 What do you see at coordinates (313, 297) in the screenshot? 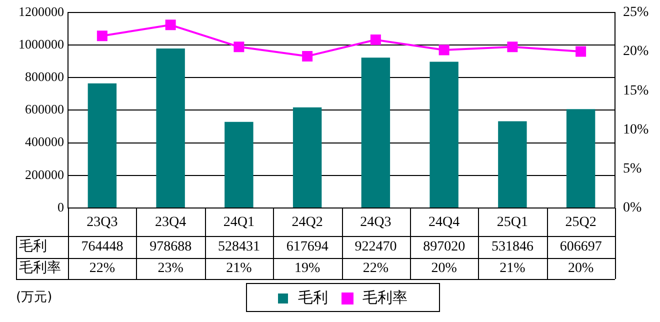
I see `legend-label: 毛利` at bounding box center [313, 297].